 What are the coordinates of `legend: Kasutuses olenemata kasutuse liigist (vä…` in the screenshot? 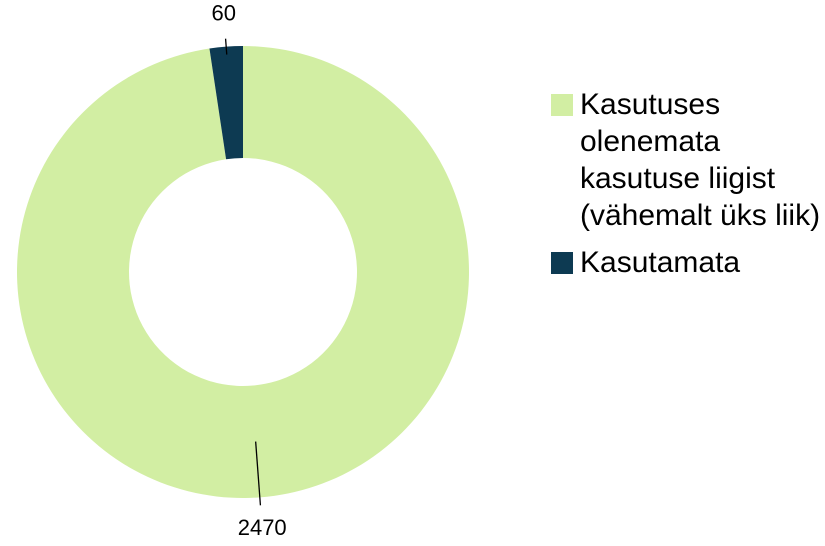 It's located at (686, 188).